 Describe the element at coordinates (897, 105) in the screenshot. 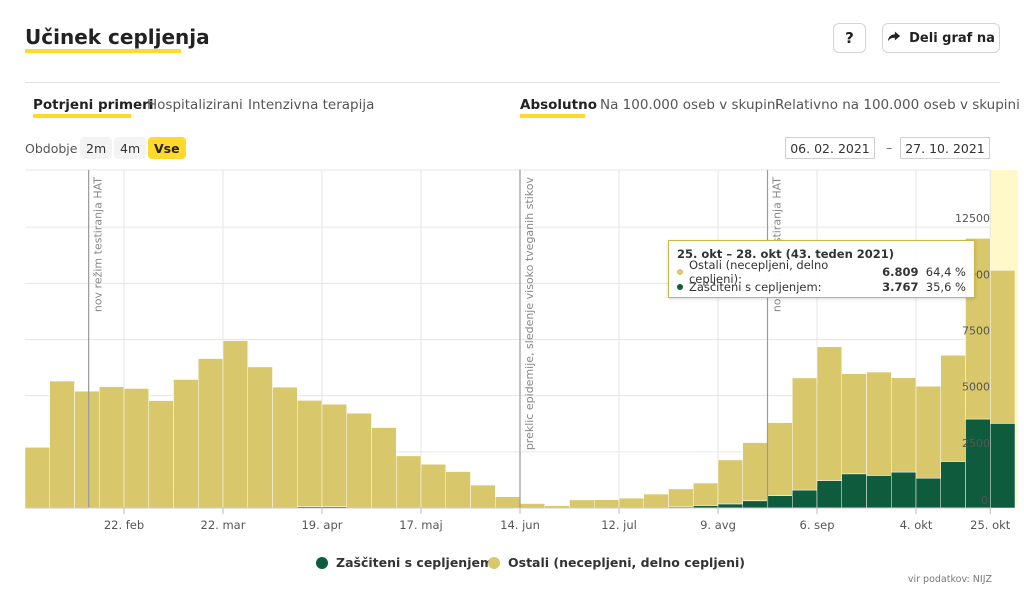

I see `tab-relativno: Relativno na 100.000 oseb v skupini` at that location.